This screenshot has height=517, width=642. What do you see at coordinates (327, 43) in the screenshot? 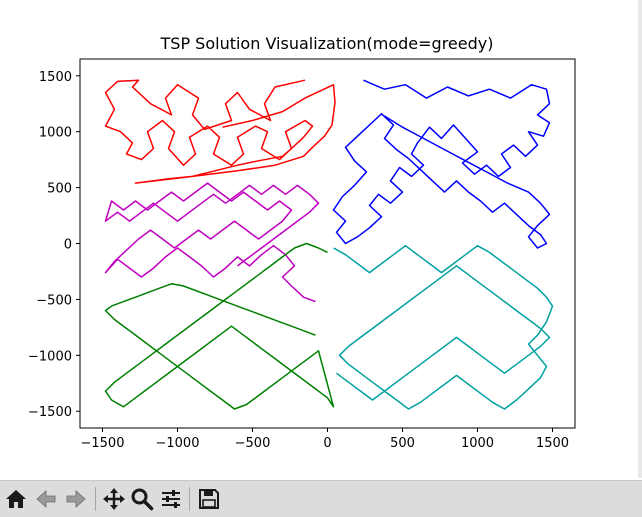
I see `chart-title: TSP Solution Visualization(mode=greedy)` at bounding box center [327, 43].